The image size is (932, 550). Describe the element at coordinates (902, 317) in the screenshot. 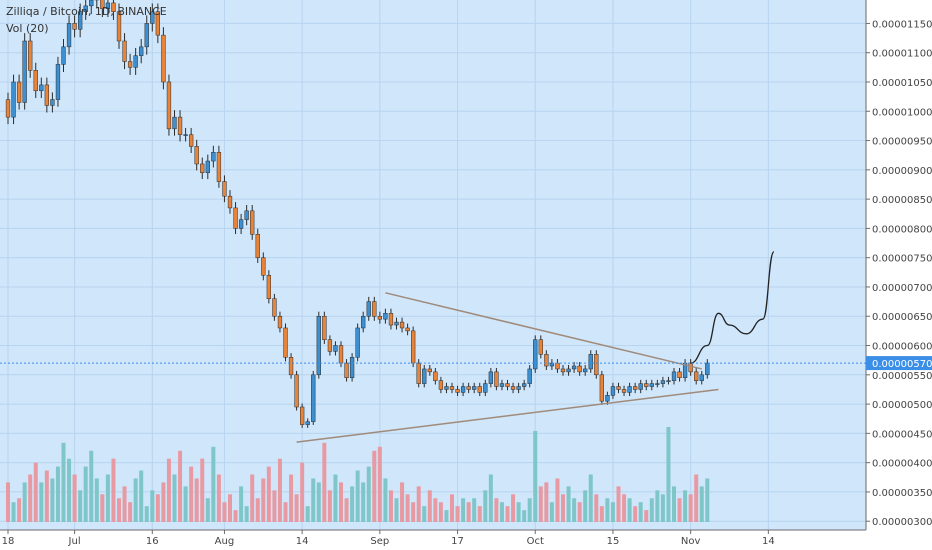

I see `price-tick-label: 0.00000650` at that location.